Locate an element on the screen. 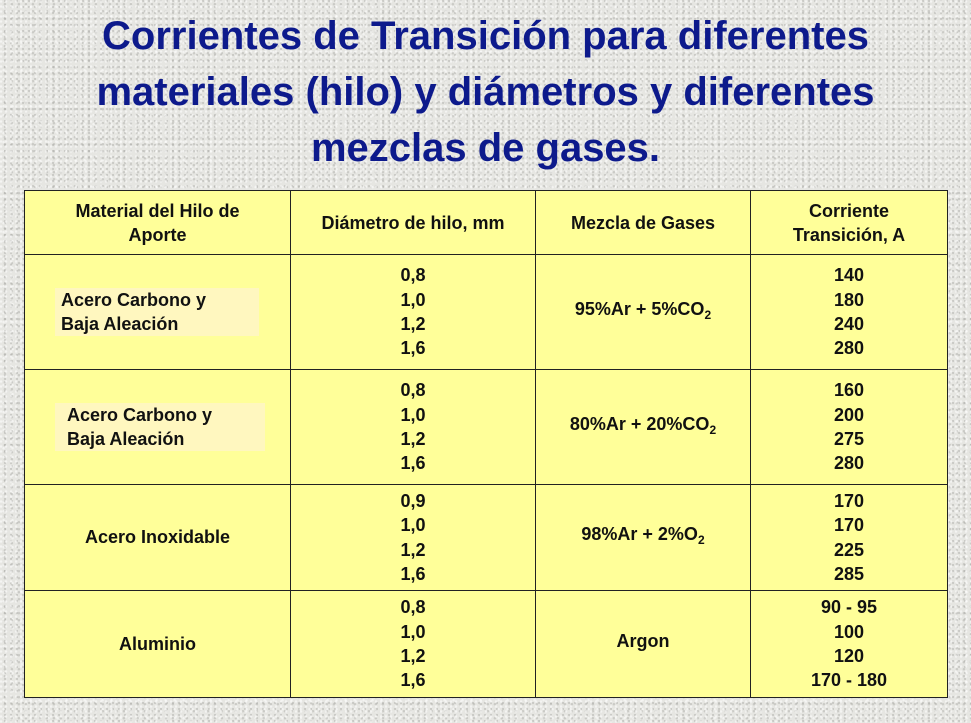  title-line-1: Corrientes de Transición para diferentes is located at coordinates (485, 36).